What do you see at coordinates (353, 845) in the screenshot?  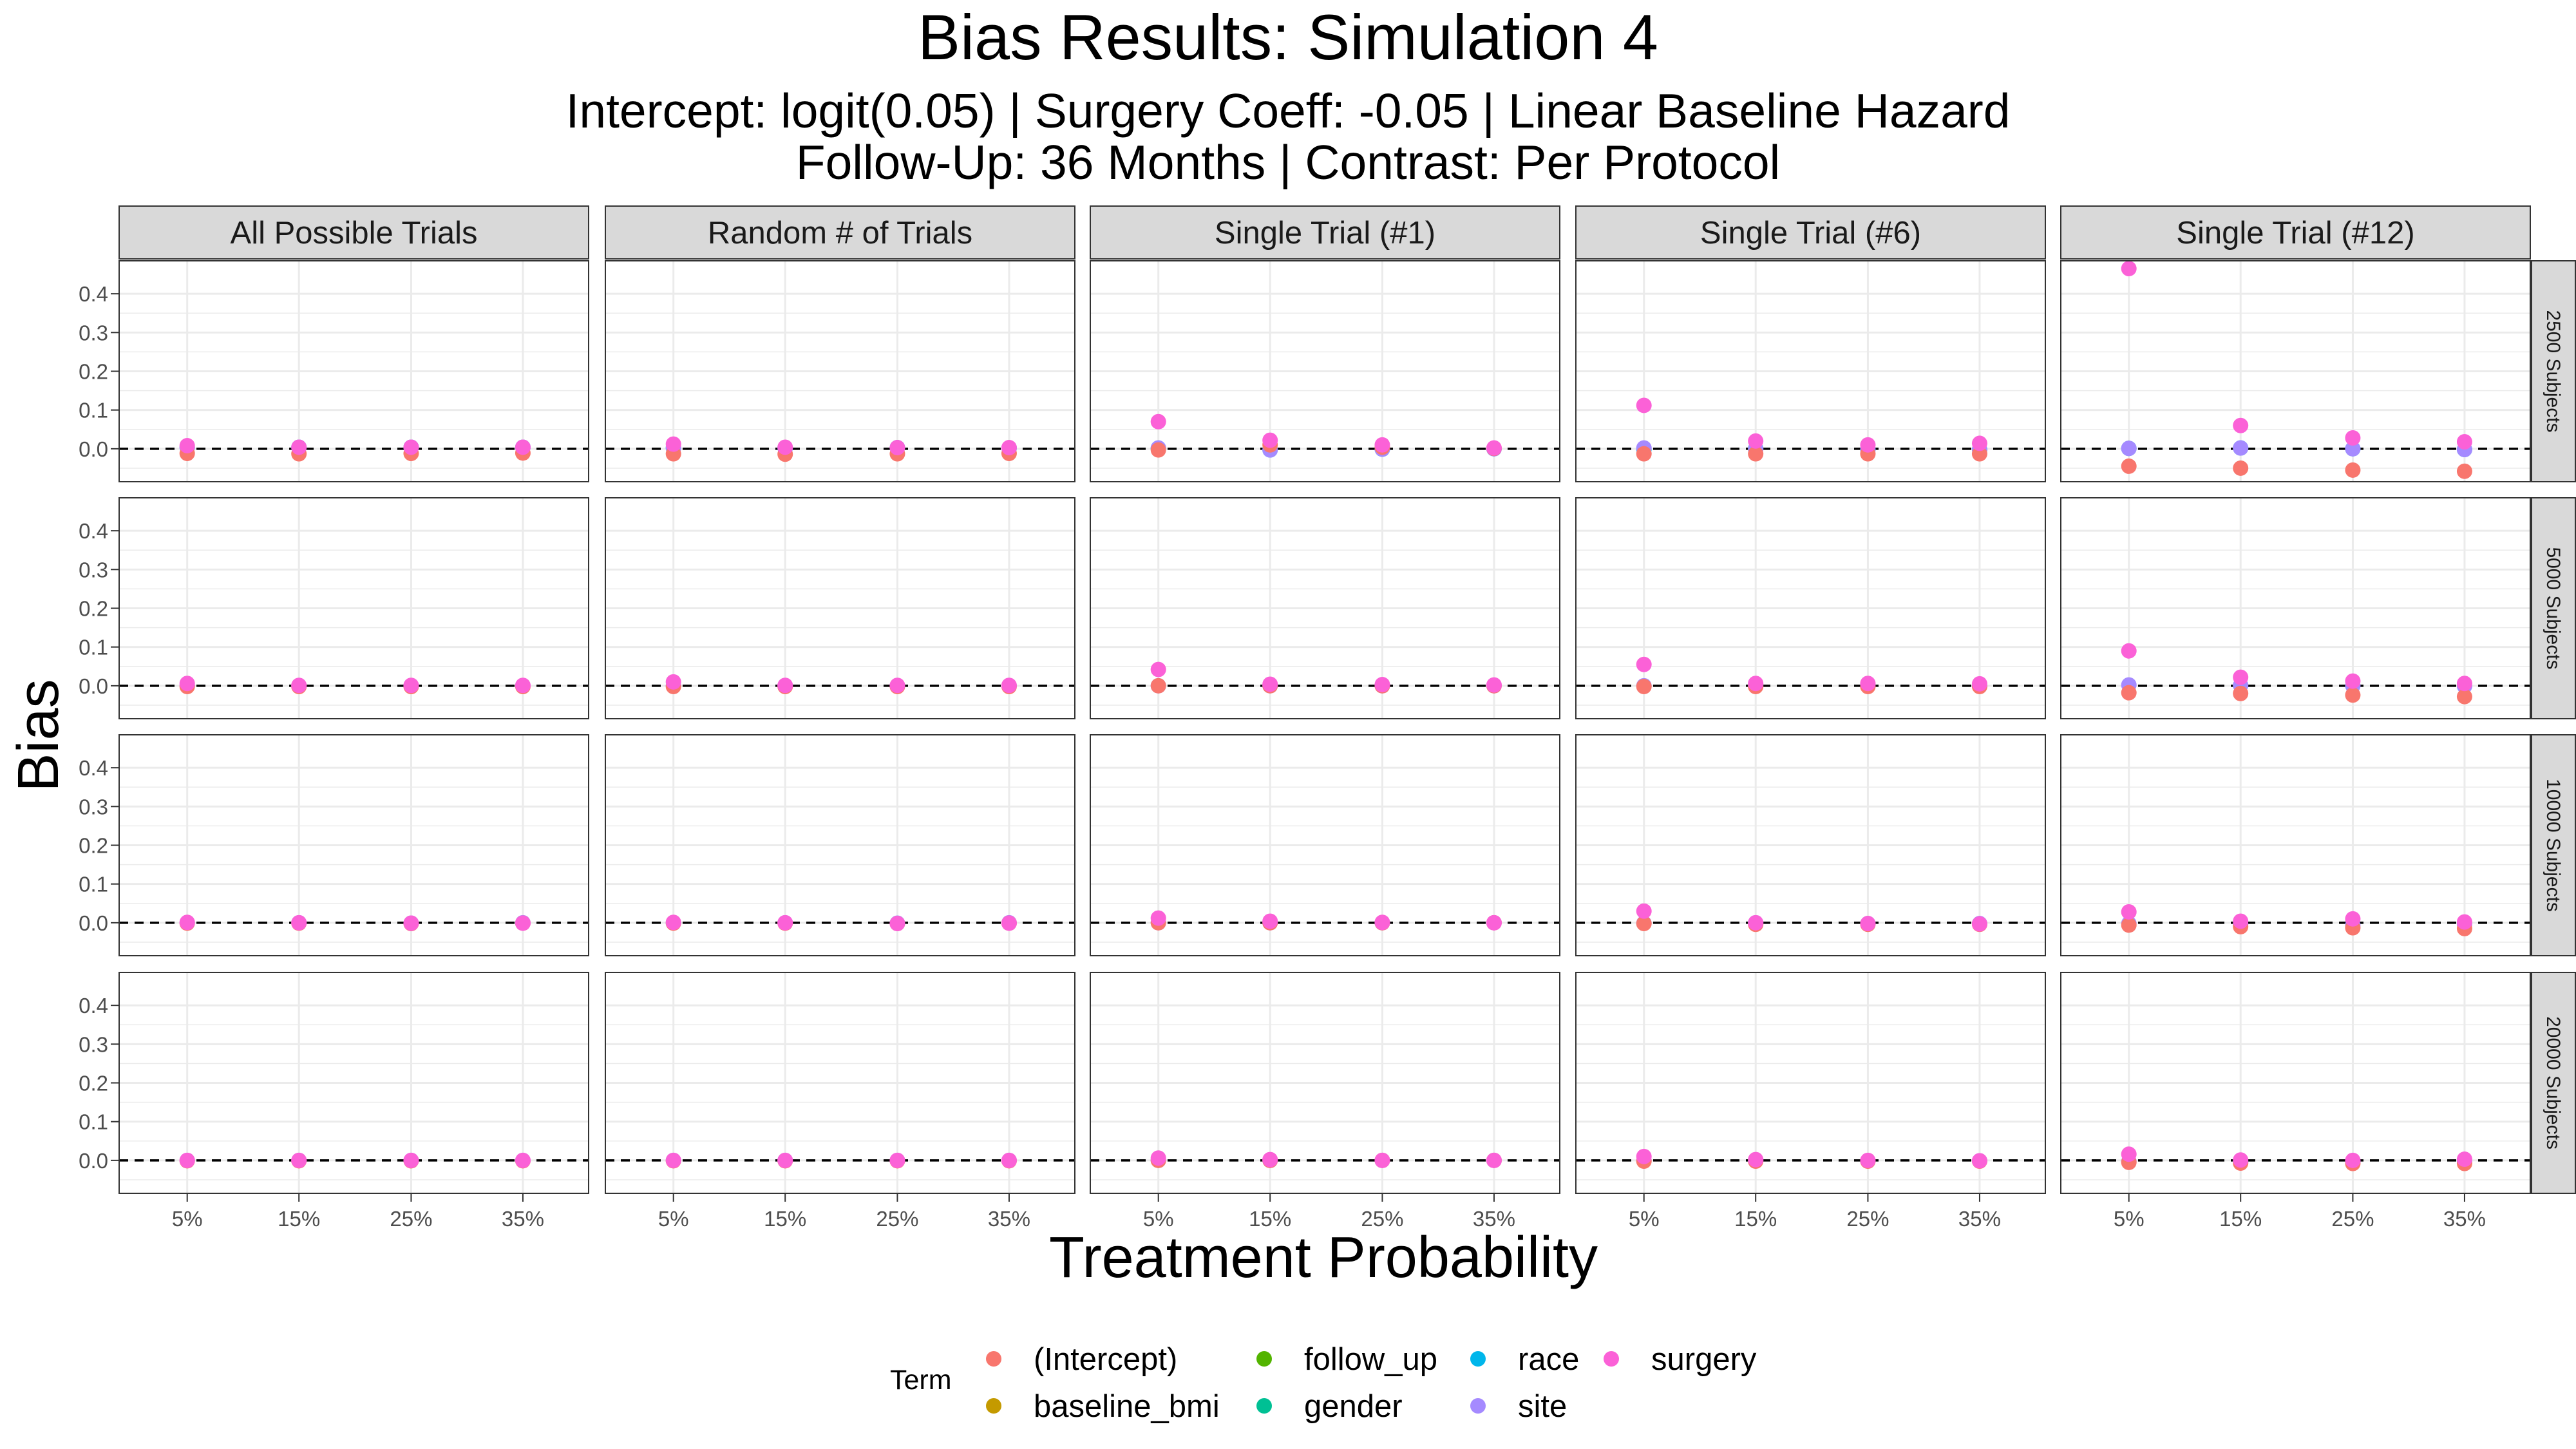 I see `panel-10000-subjects-all-possible-trials` at bounding box center [353, 845].